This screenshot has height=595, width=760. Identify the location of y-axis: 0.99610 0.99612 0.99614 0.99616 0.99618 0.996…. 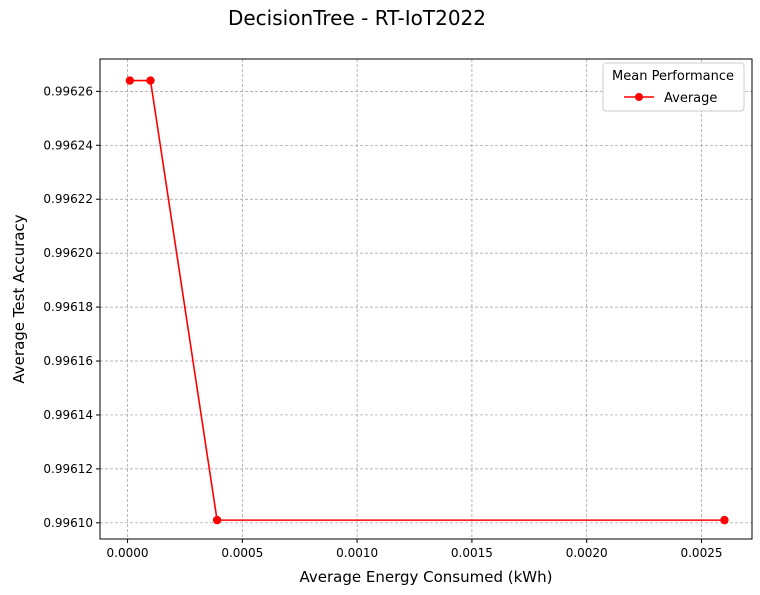
(71, 307).